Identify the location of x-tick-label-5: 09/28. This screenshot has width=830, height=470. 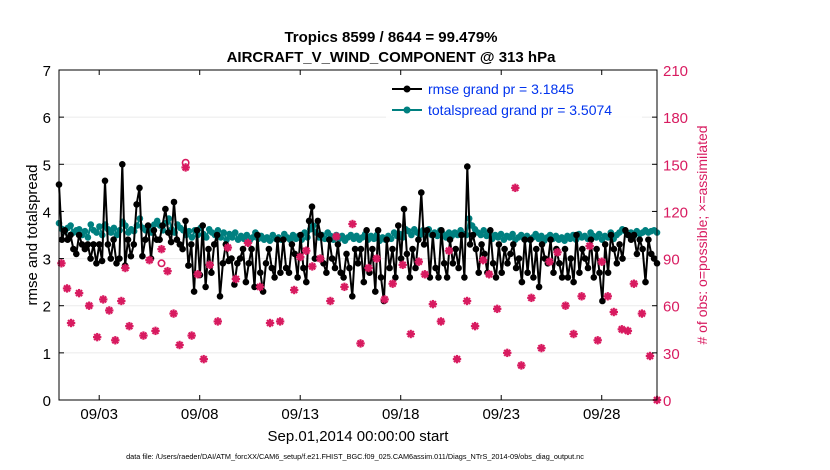
(602, 414).